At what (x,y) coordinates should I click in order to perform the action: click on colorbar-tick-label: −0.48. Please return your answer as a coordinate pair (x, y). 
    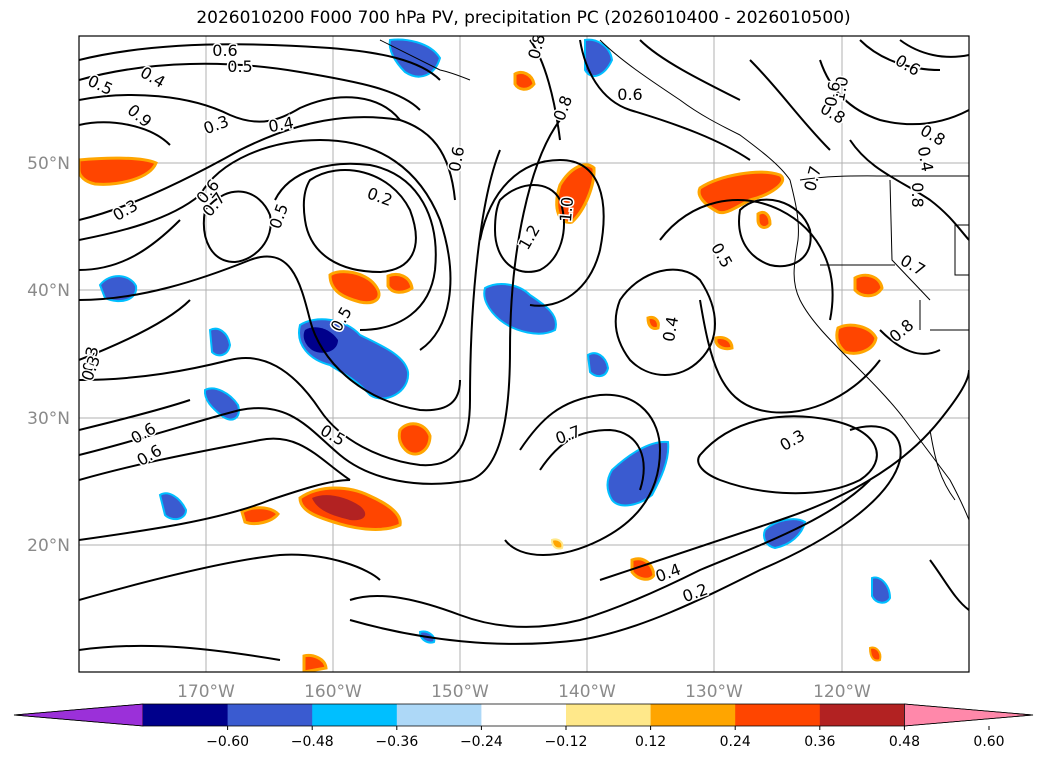
    Looking at the image, I should click on (312, 742).